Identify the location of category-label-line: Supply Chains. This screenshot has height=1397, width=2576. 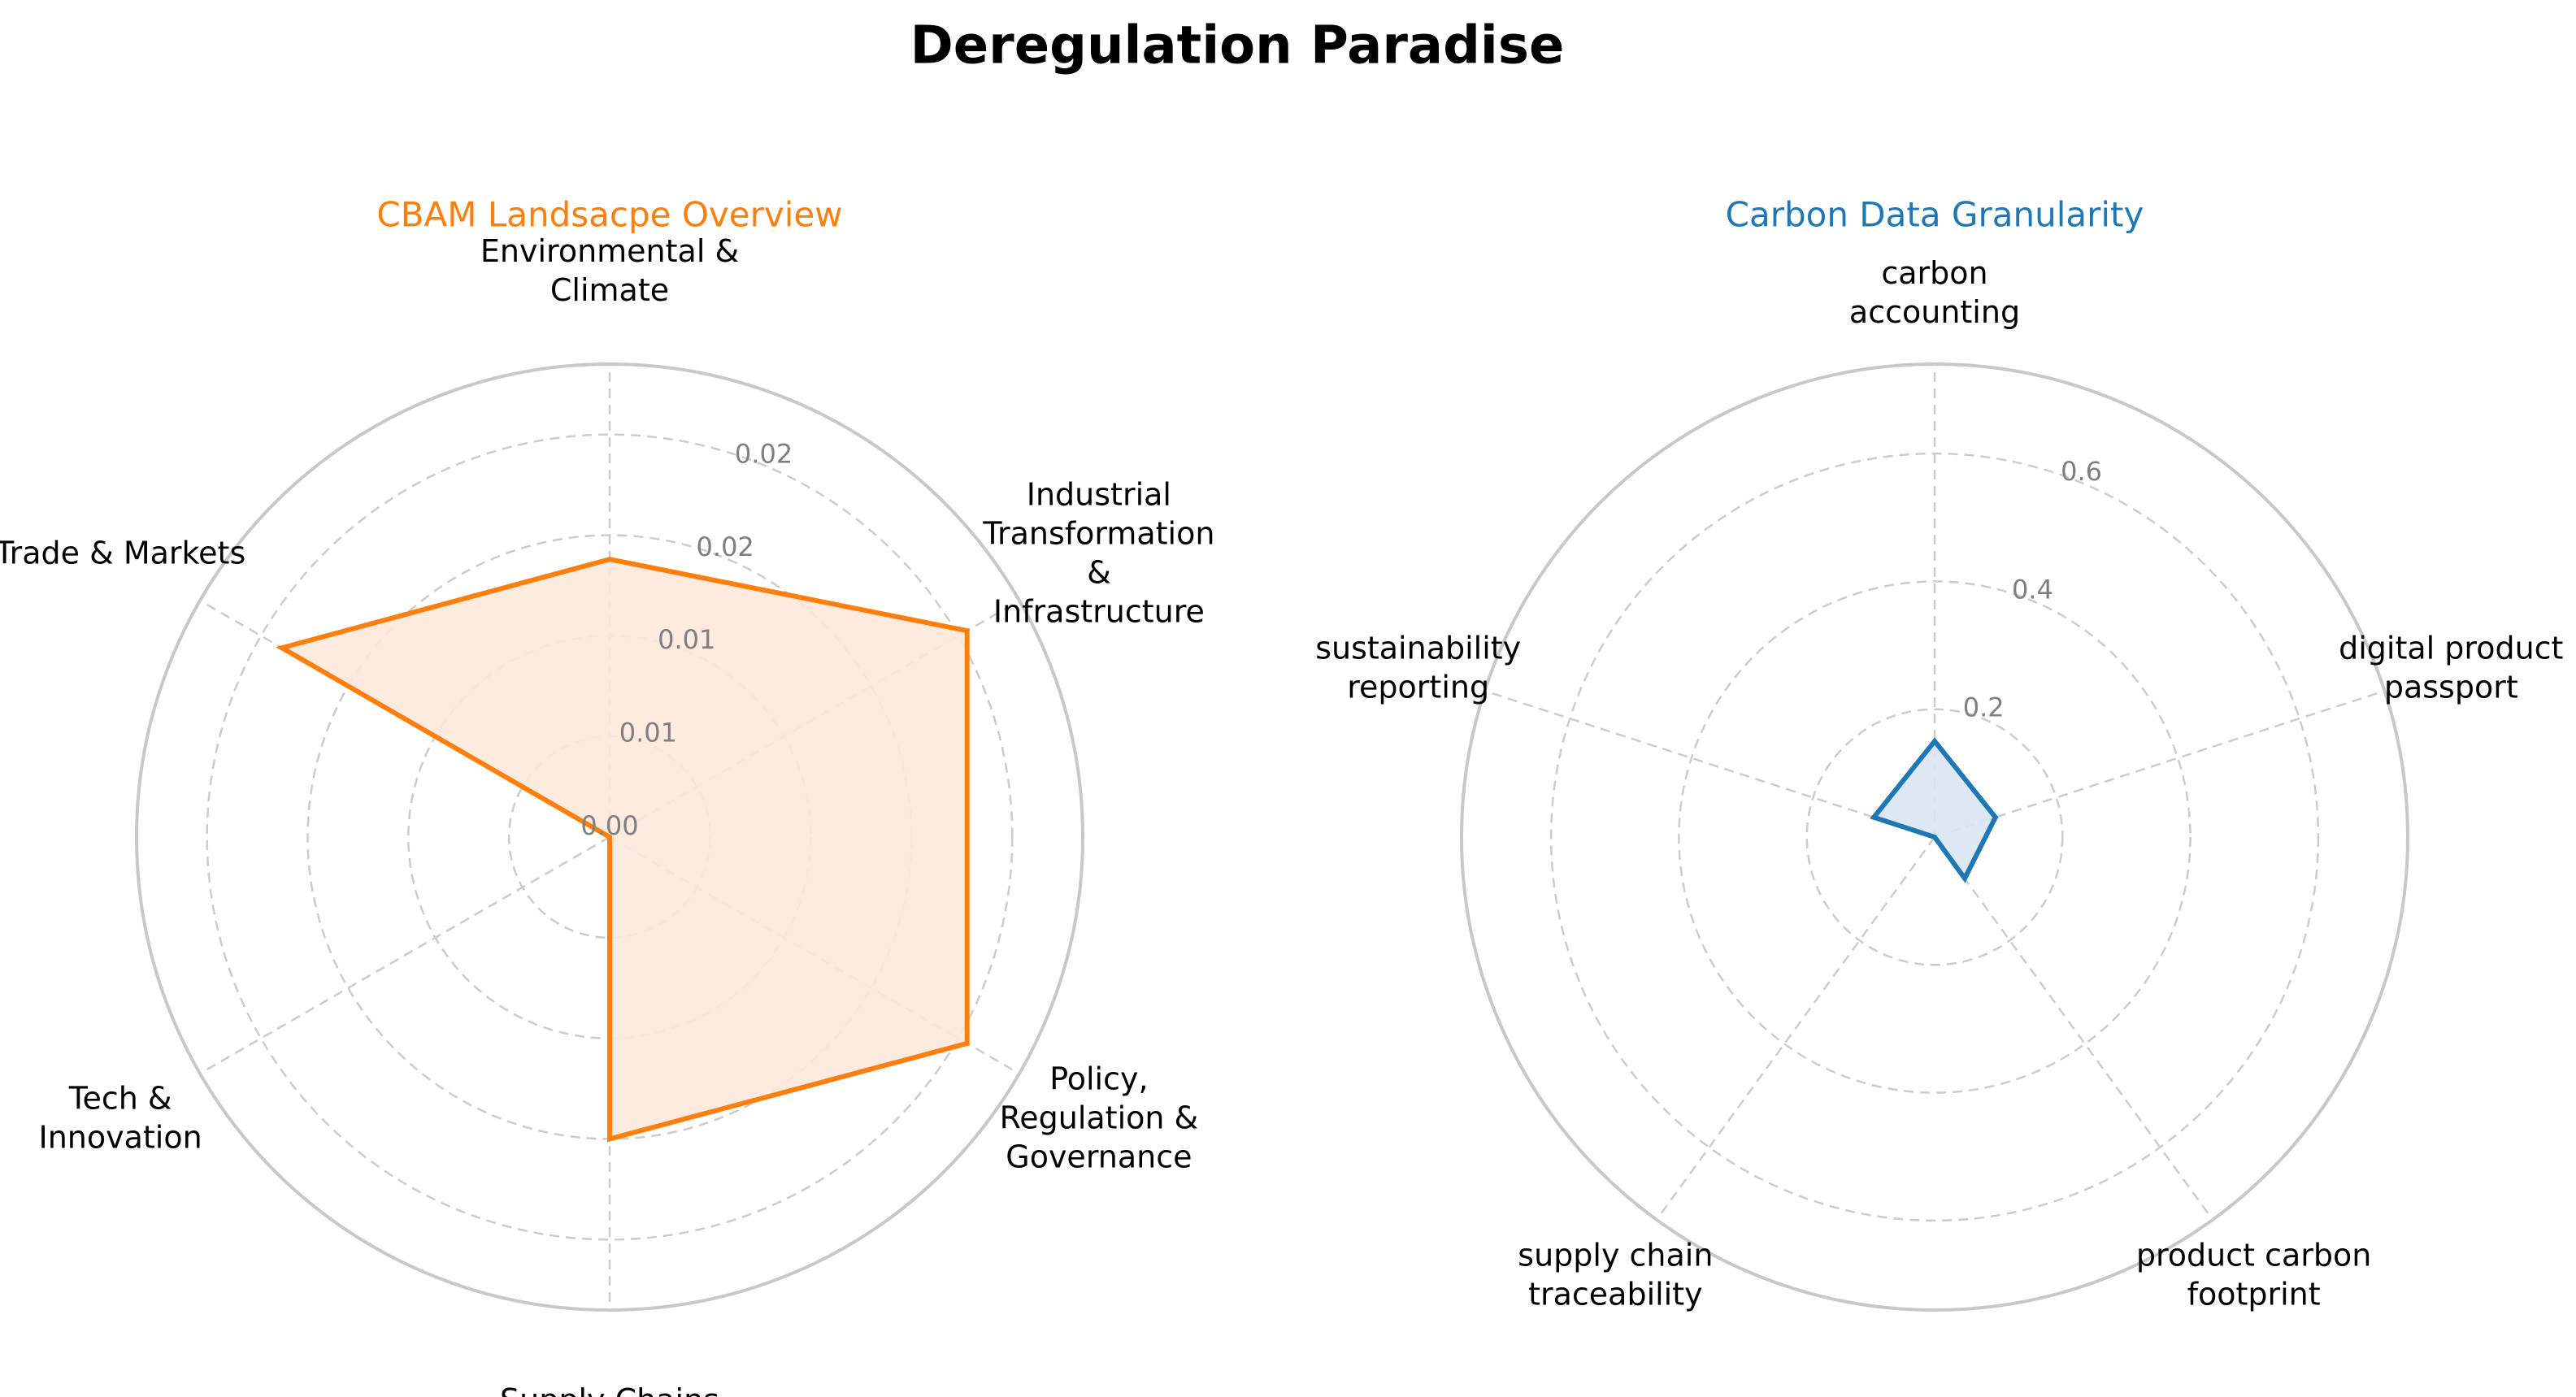
(609, 1389).